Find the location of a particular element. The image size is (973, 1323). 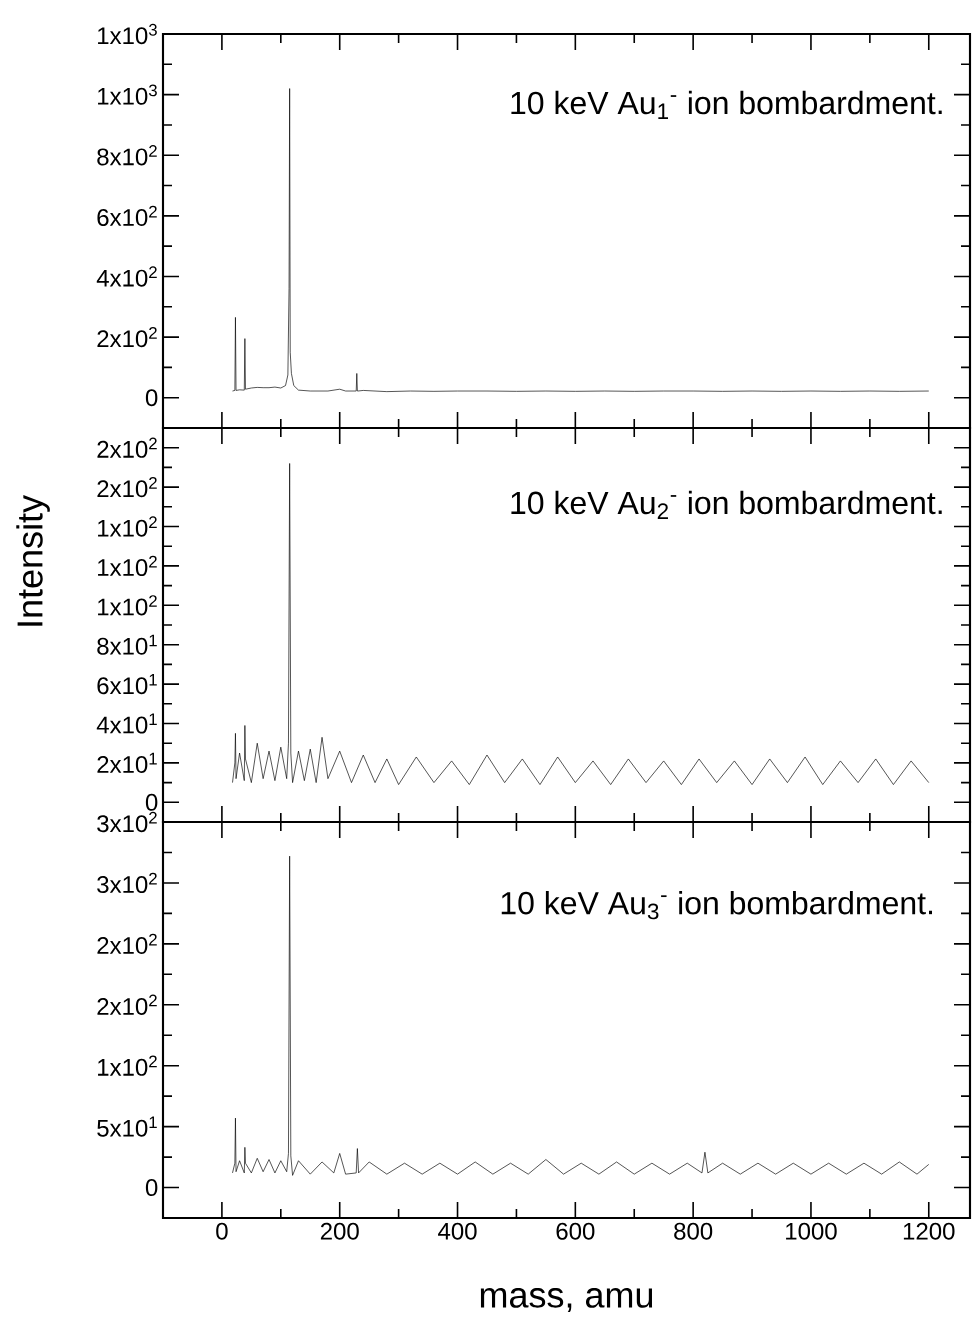

x-tick-label: 200 is located at coordinates (339, 1231).